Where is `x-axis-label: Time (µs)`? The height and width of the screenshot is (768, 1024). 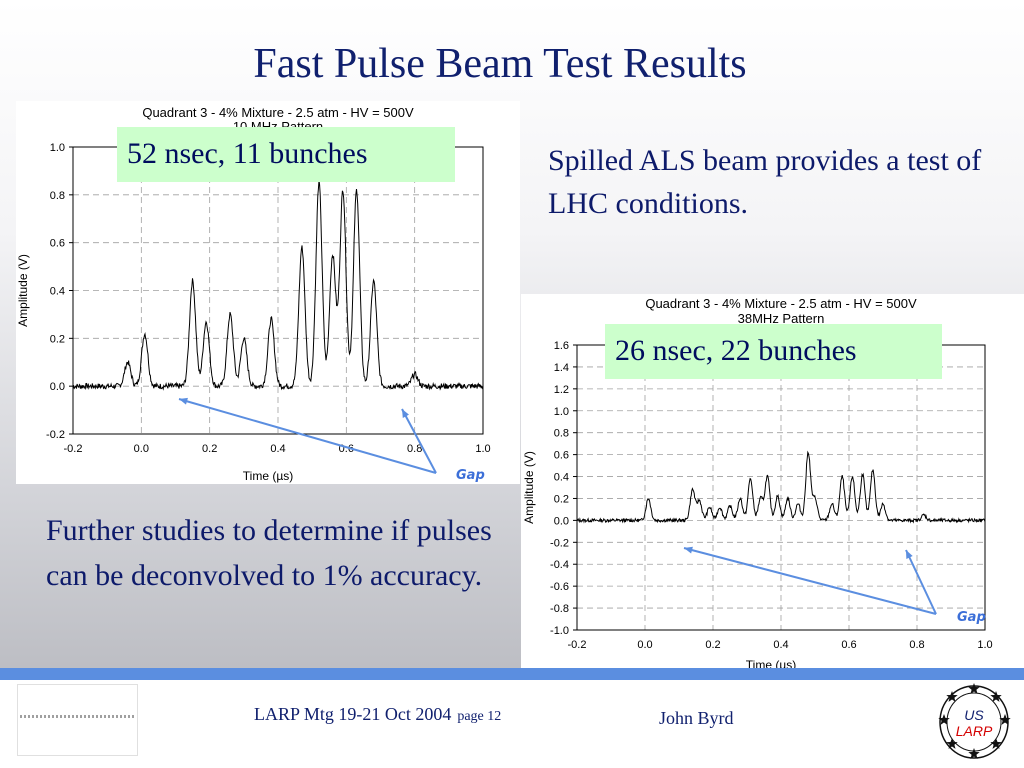
x-axis-label: Time (µs) is located at coordinates (268, 476).